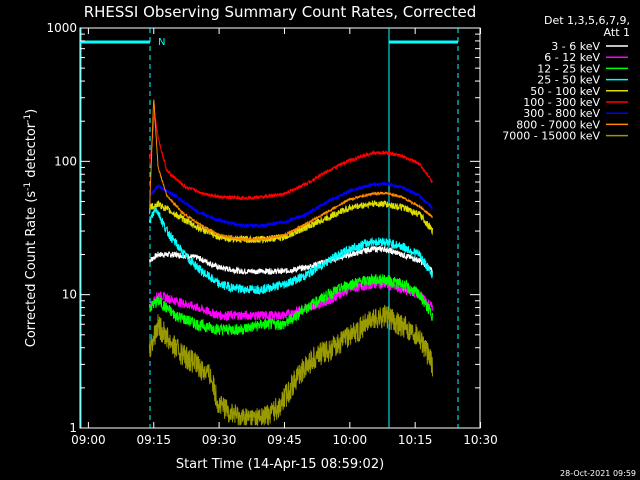  What do you see at coordinates (65, 161) in the screenshot?
I see `y-tick-label: 100` at bounding box center [65, 161].